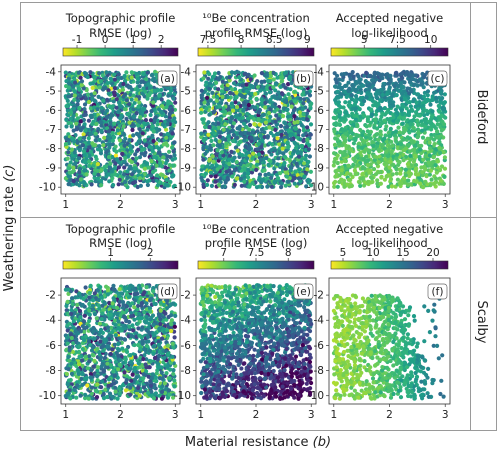  I want to click on y-tick-label: -7, so click(319, 130).